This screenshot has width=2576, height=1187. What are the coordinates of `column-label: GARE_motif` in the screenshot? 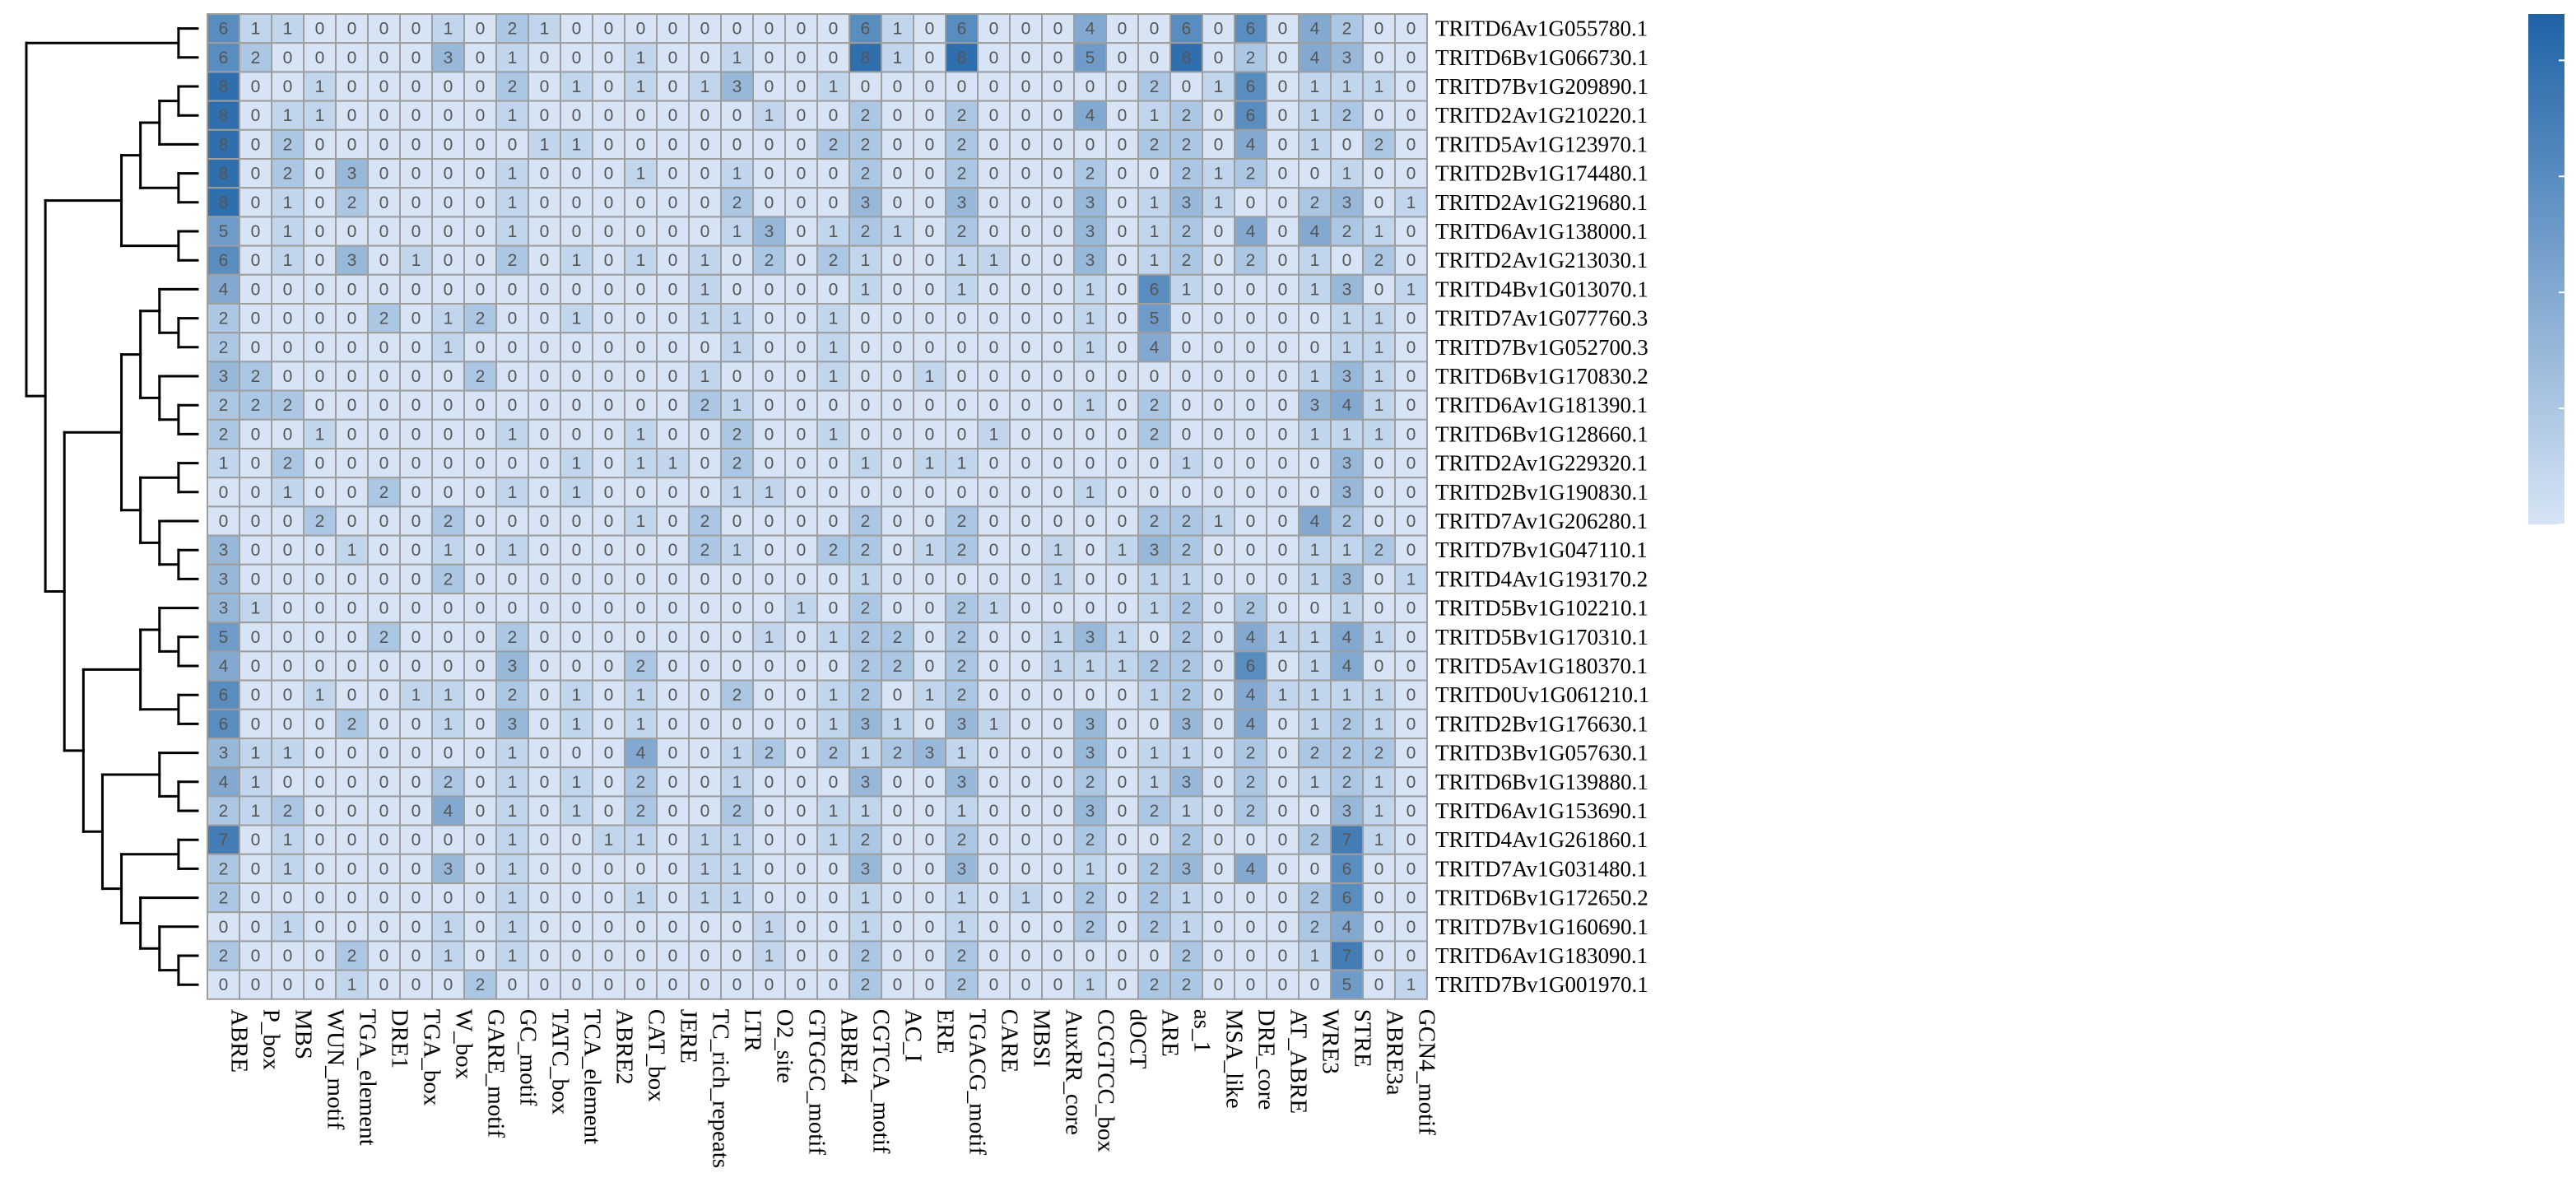 It's located at (496, 1073).